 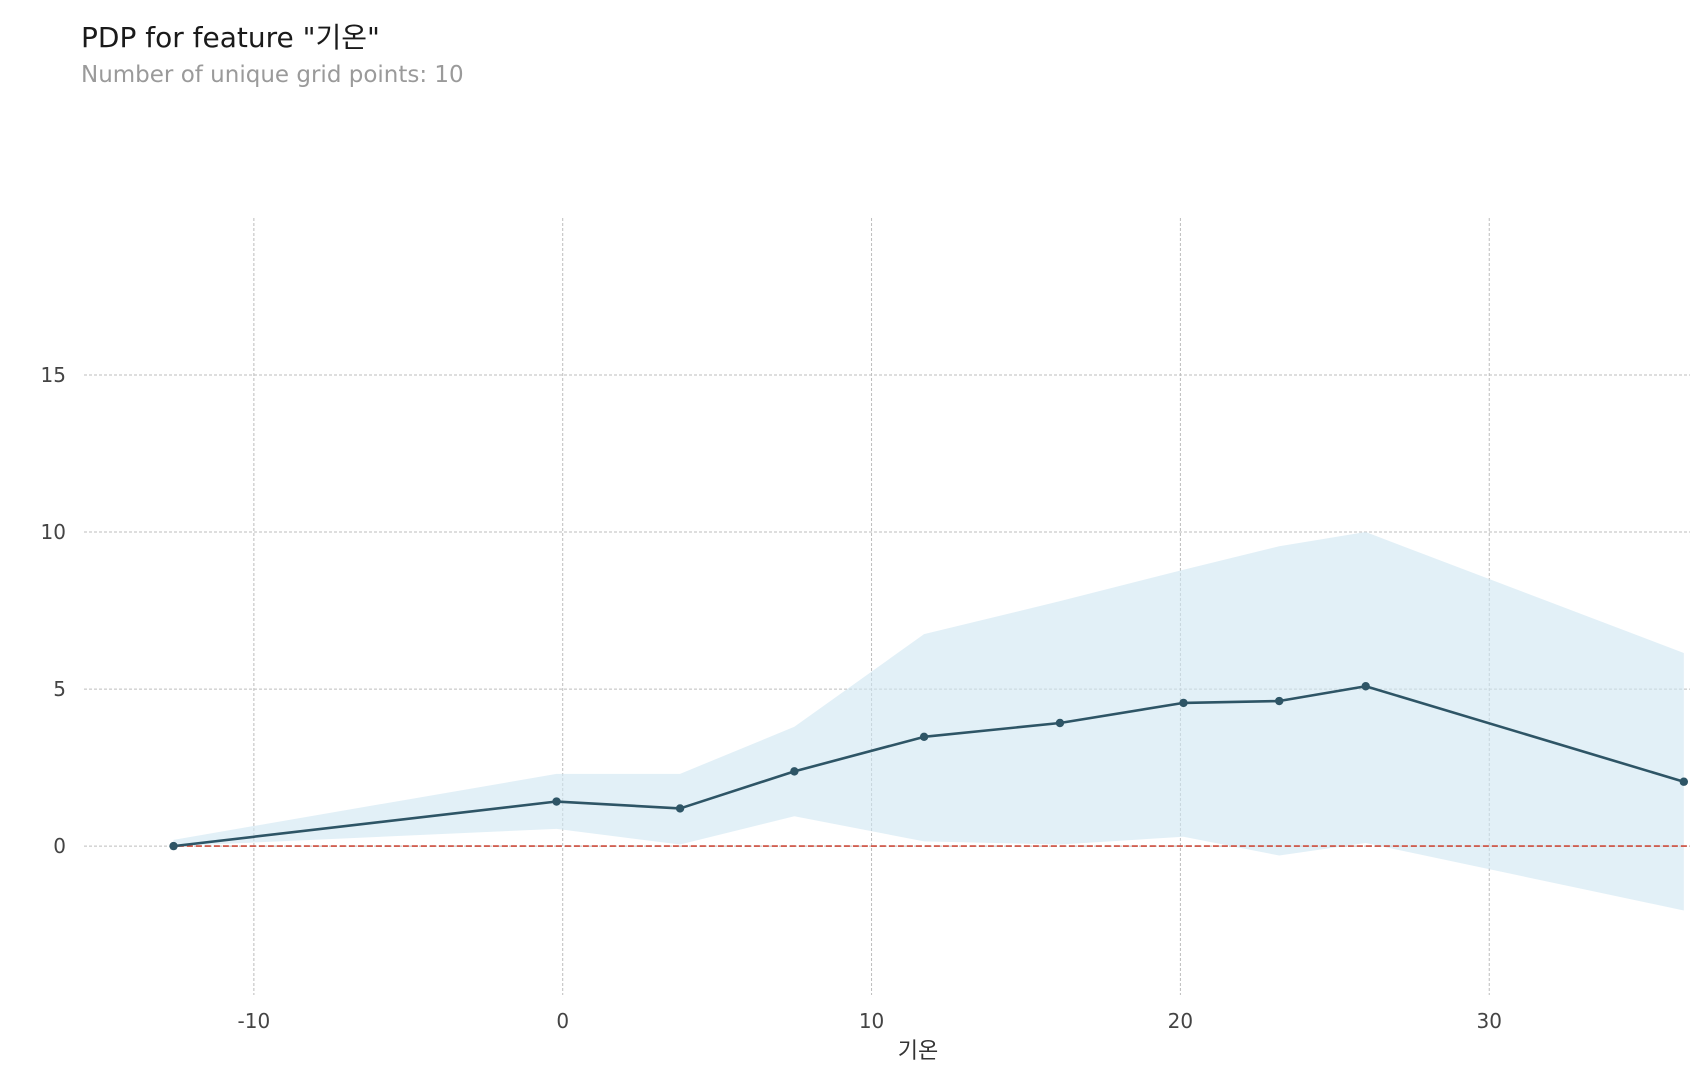 I want to click on x-tick-label: 30, so click(x=1489, y=1021).